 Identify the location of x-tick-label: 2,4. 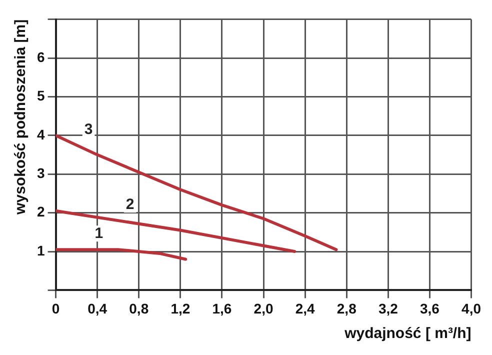
(305, 308).